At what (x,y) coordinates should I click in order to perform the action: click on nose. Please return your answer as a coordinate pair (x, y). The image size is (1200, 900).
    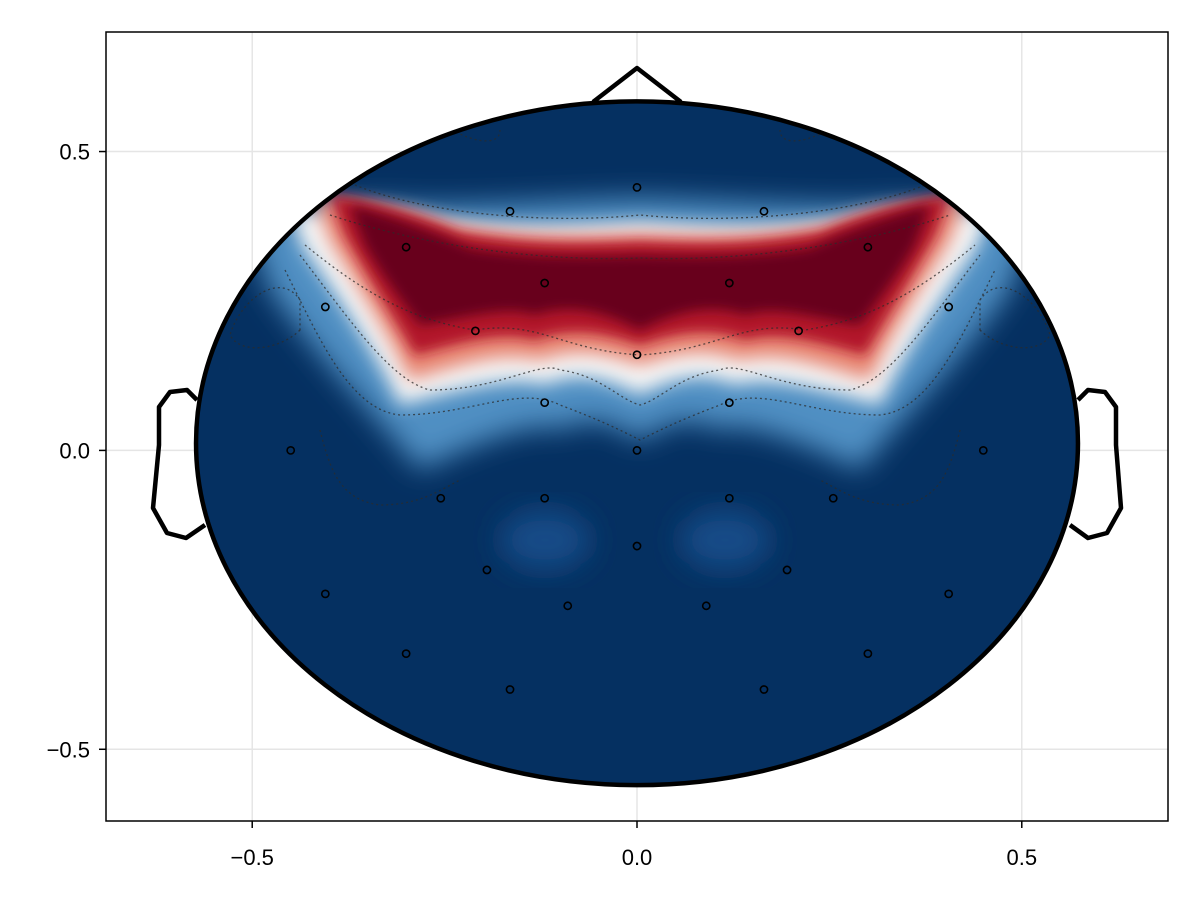
    Looking at the image, I should click on (637, 84).